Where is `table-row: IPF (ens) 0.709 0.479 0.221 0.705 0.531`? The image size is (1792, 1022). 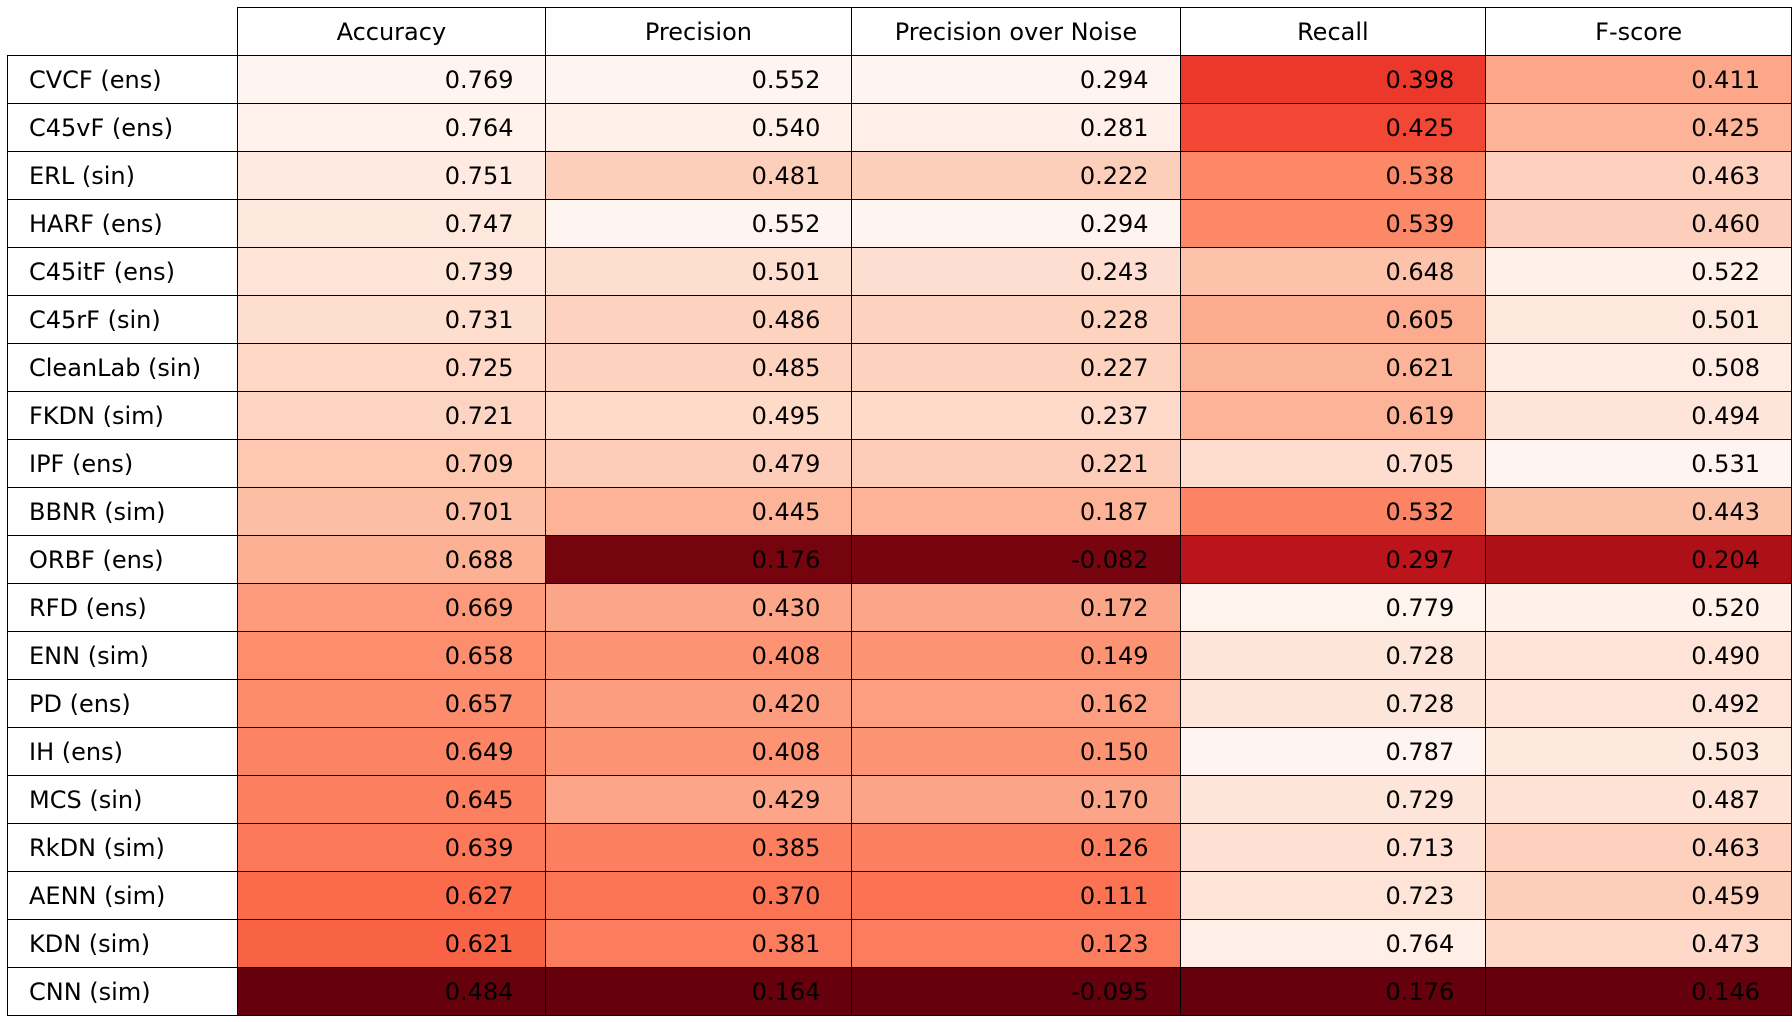 table-row: IPF (ens) 0.709 0.479 0.221 0.705 0.531 is located at coordinates (899, 463).